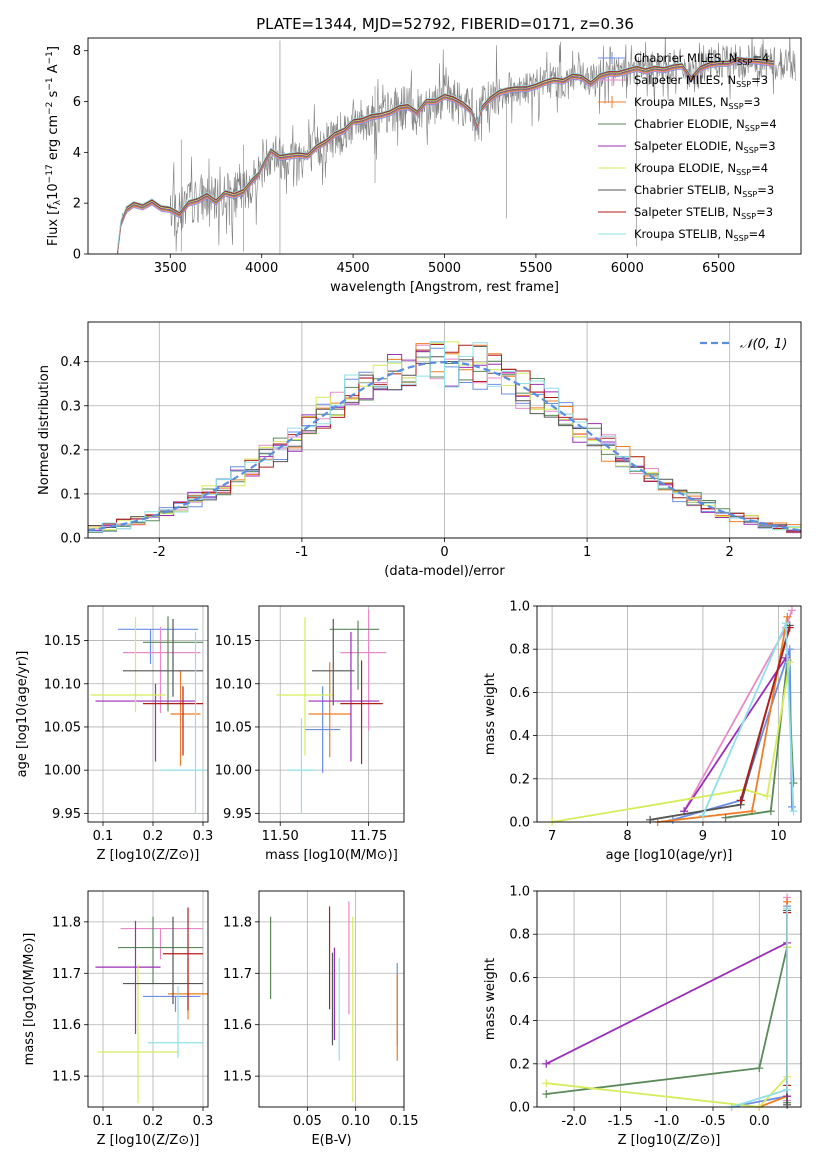  What do you see at coordinates (669, 855) in the screenshot?
I see `x-axis-label: age [log10(age/yr)]` at bounding box center [669, 855].